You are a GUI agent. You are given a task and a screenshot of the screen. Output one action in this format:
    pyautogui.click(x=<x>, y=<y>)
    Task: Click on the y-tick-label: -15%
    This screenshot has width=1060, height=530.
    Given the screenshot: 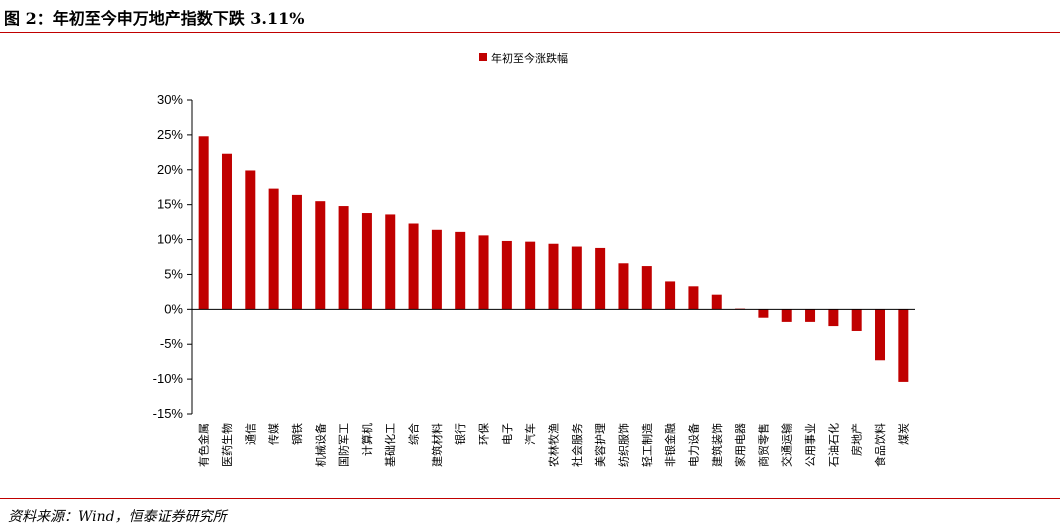 What is the action you would take?
    pyautogui.click(x=168, y=413)
    